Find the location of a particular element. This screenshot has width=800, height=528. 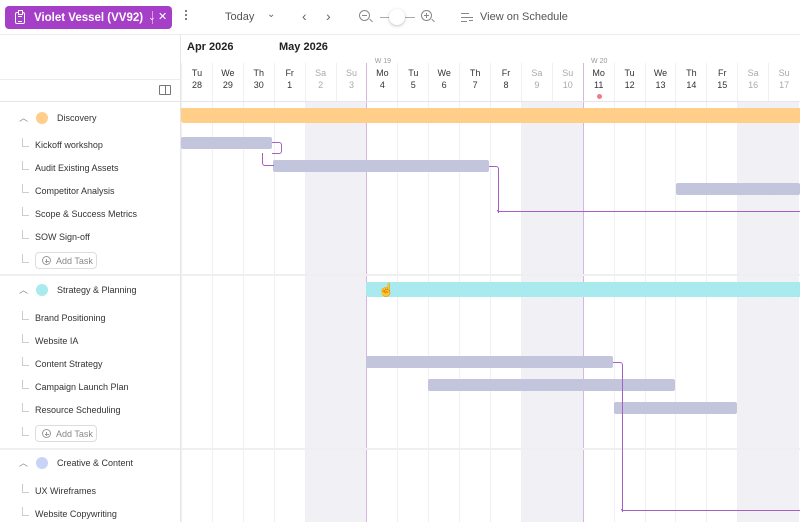

task-row: Competitor Analysis is located at coordinates (90, 193).